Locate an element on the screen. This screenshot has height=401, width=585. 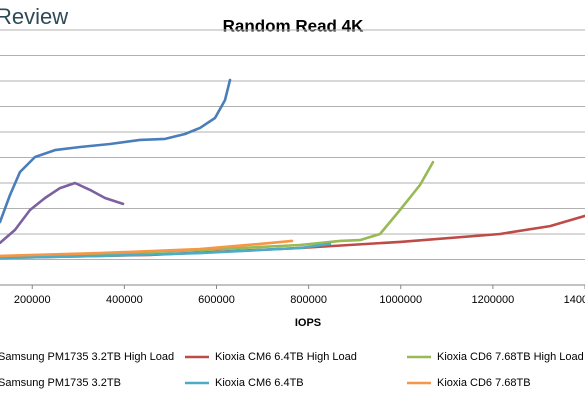
brand-logo: Review is located at coordinates (34, 16).